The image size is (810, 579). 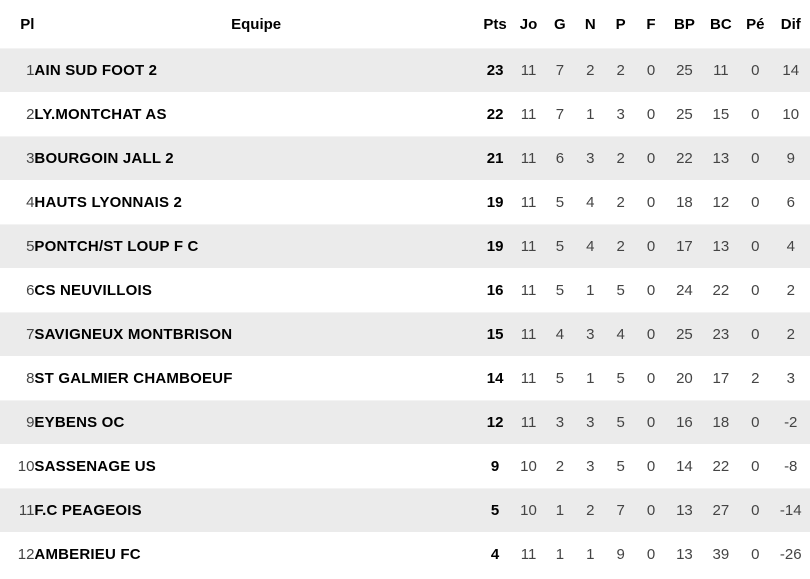 I want to click on table-row: 4 HAUTS LYONNAIS 2 19 11 5 4 2 0 18 12 0 6, so click(x=405, y=202).